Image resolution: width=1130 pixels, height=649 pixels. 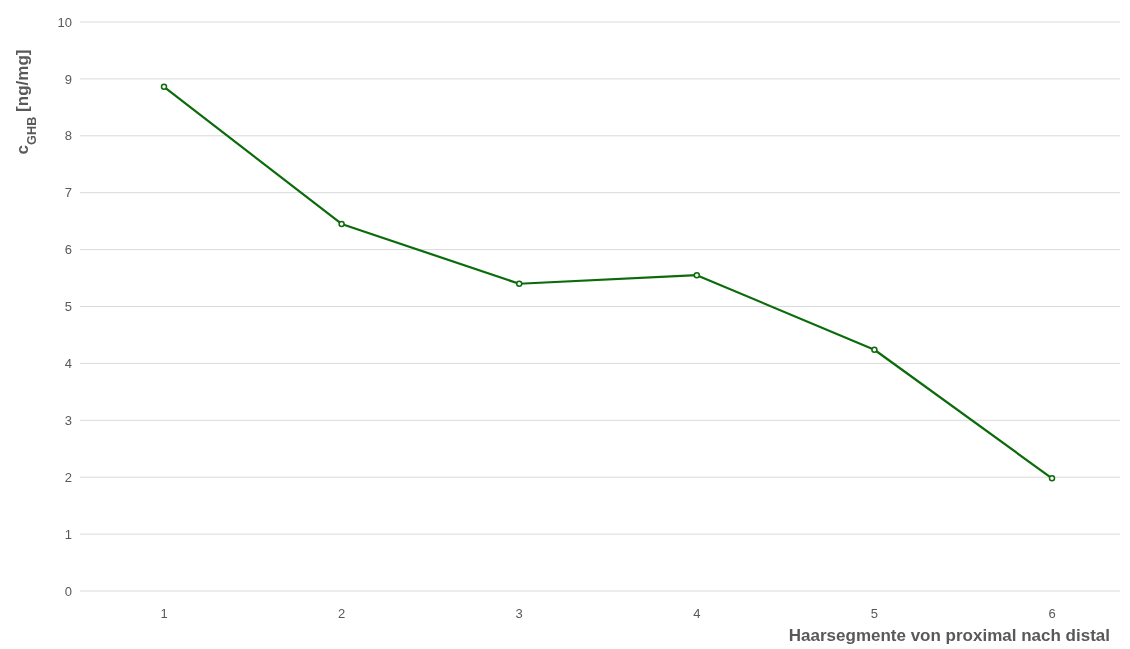 I want to click on y-tick-label: 6, so click(x=68, y=250).